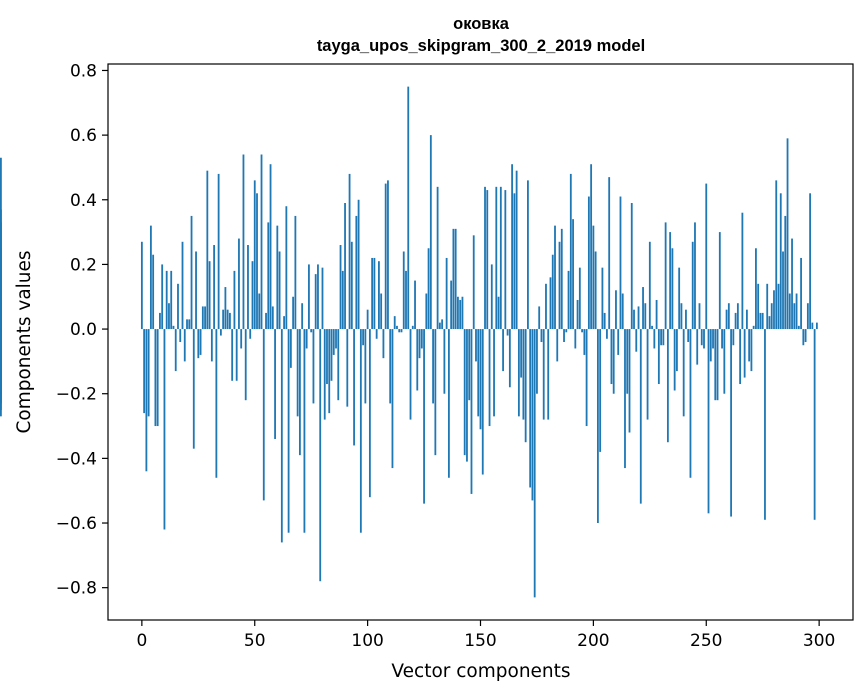  Describe the element at coordinates (819, 641) in the screenshot. I see `x-tick-label: 300` at that location.